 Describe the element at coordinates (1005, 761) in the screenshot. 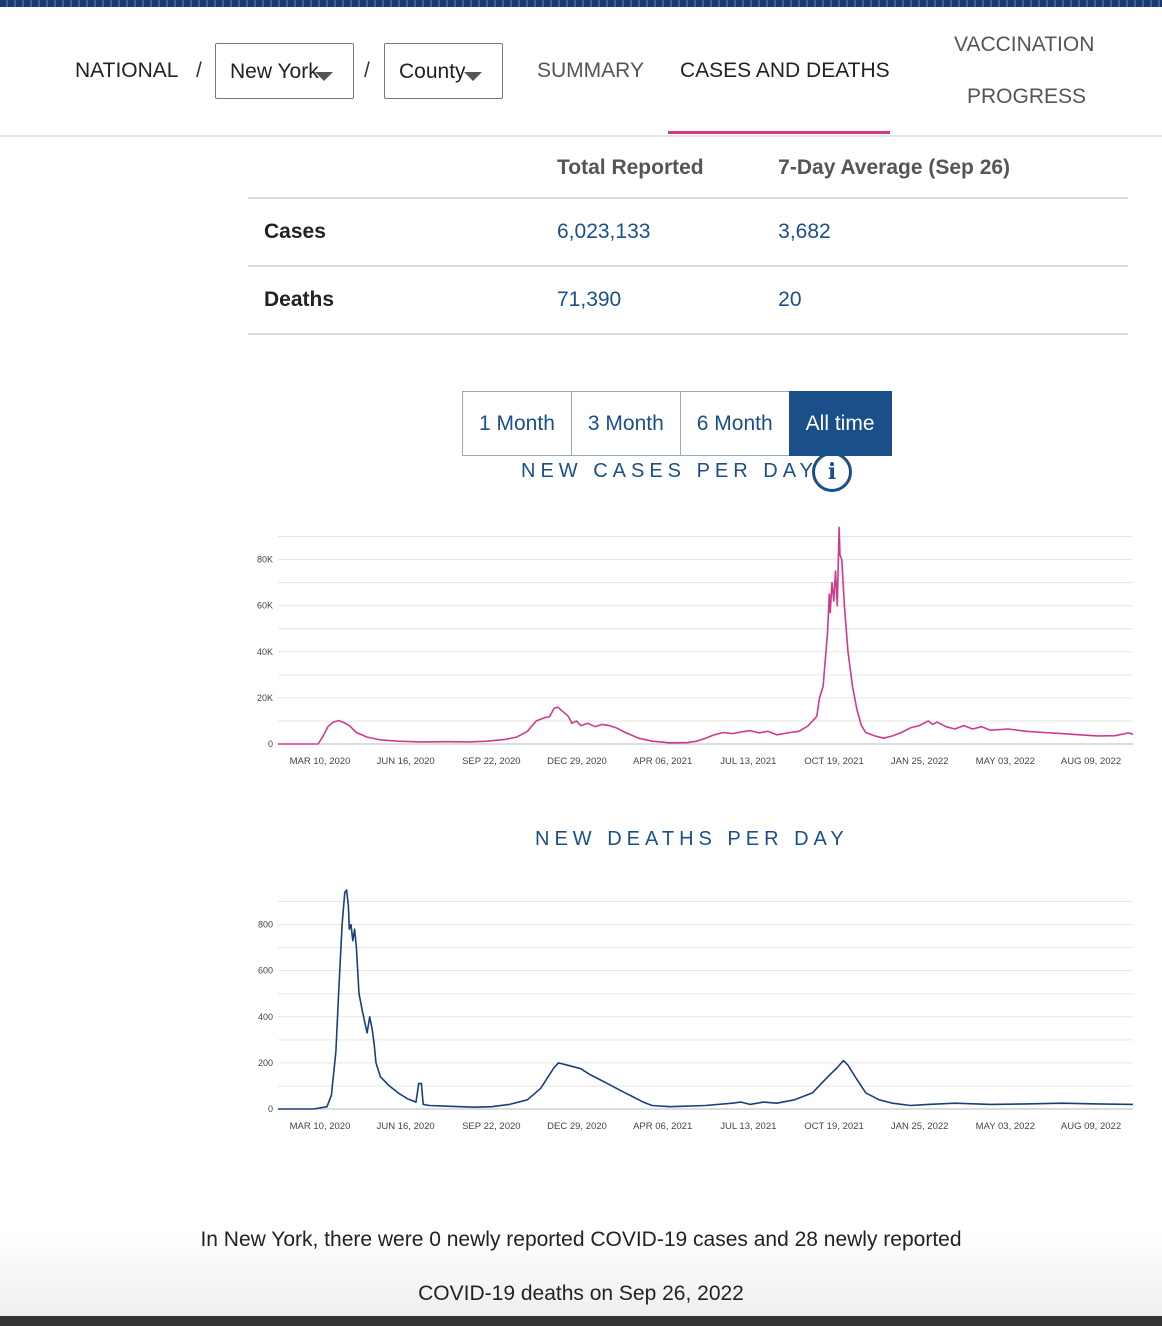

I see `cases-x-tick-label: MAY 03, 2022` at that location.